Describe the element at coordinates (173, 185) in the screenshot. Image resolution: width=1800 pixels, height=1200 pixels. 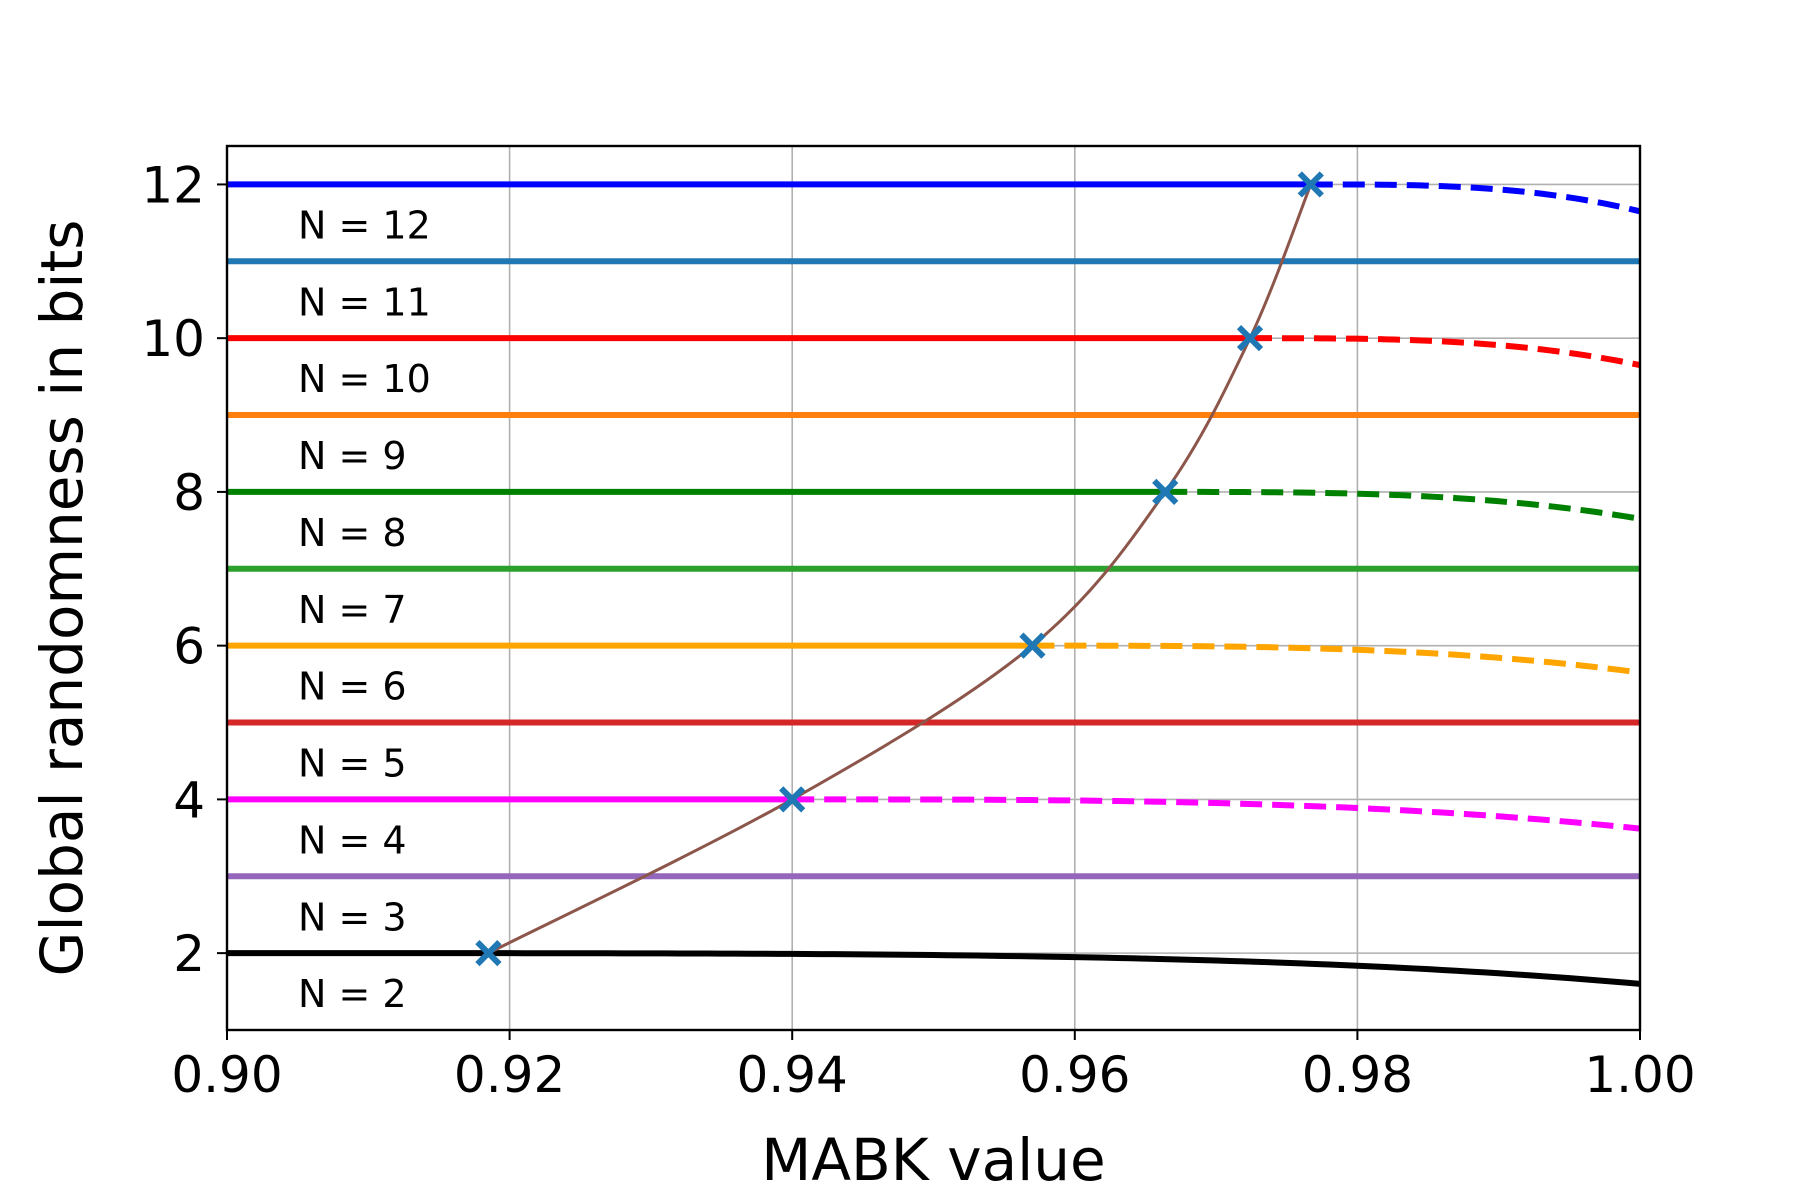
I see `y-tick-label: 12` at that location.